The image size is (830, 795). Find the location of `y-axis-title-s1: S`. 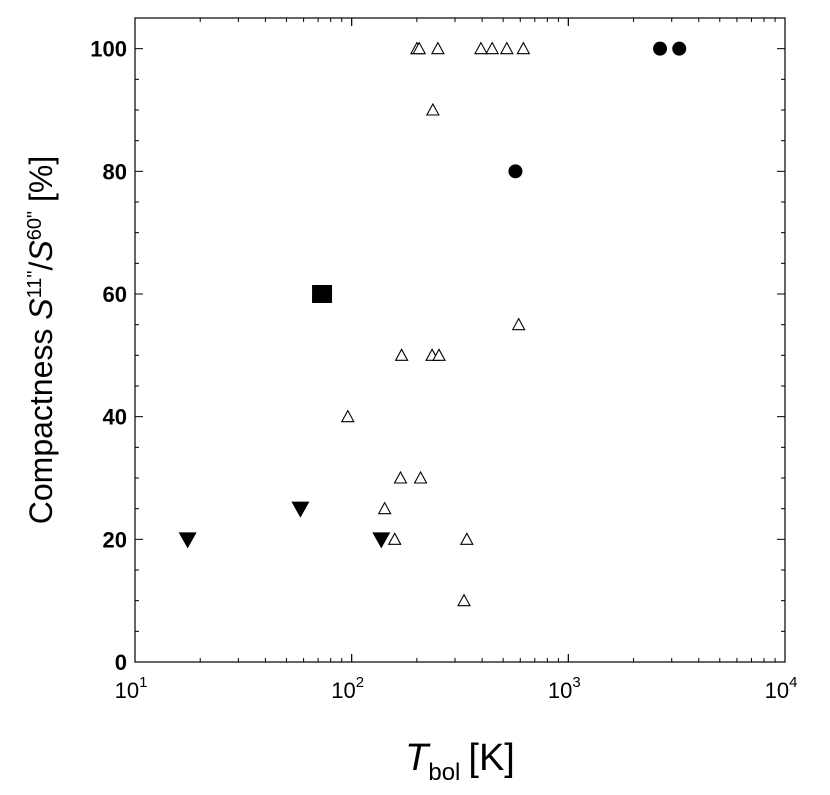

y-axis-title-s1: S is located at coordinates (41, 308).